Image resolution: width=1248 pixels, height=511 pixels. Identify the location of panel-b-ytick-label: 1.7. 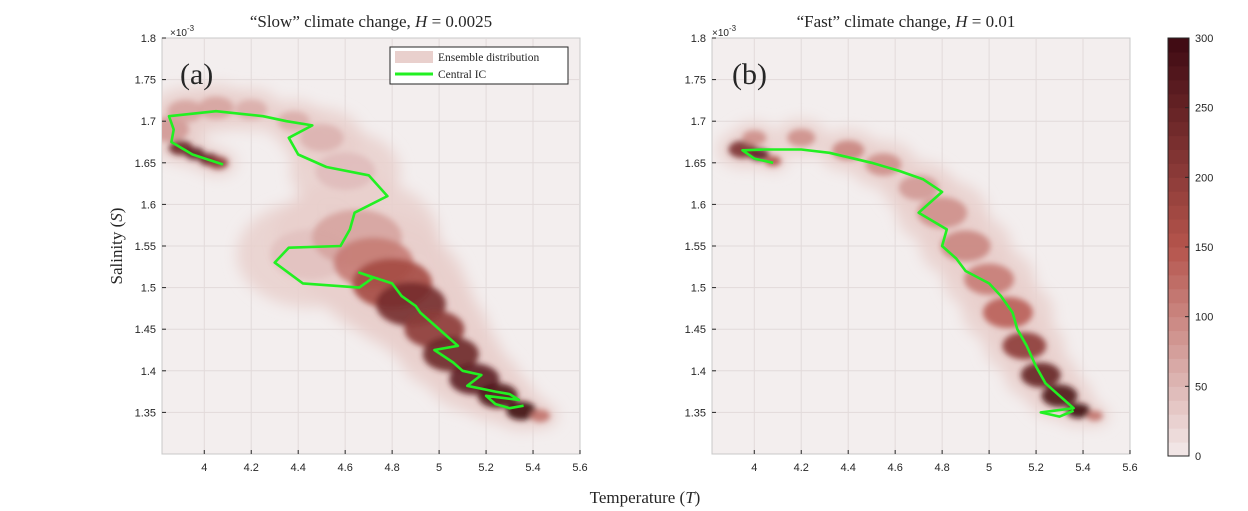
(698, 122).